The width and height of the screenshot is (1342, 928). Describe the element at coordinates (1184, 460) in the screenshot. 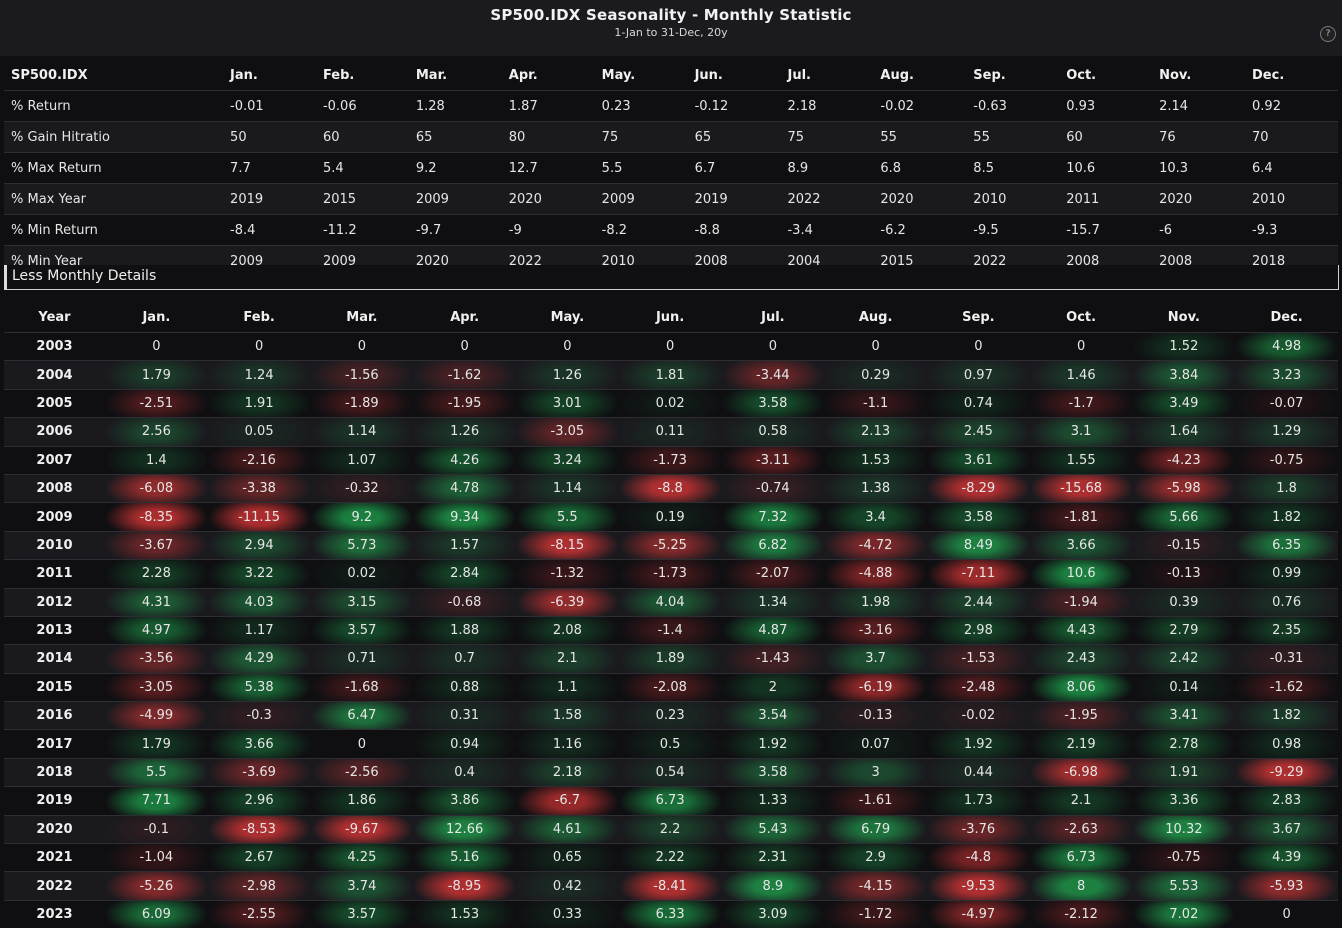

I see `return-cell: -4.23` at that location.